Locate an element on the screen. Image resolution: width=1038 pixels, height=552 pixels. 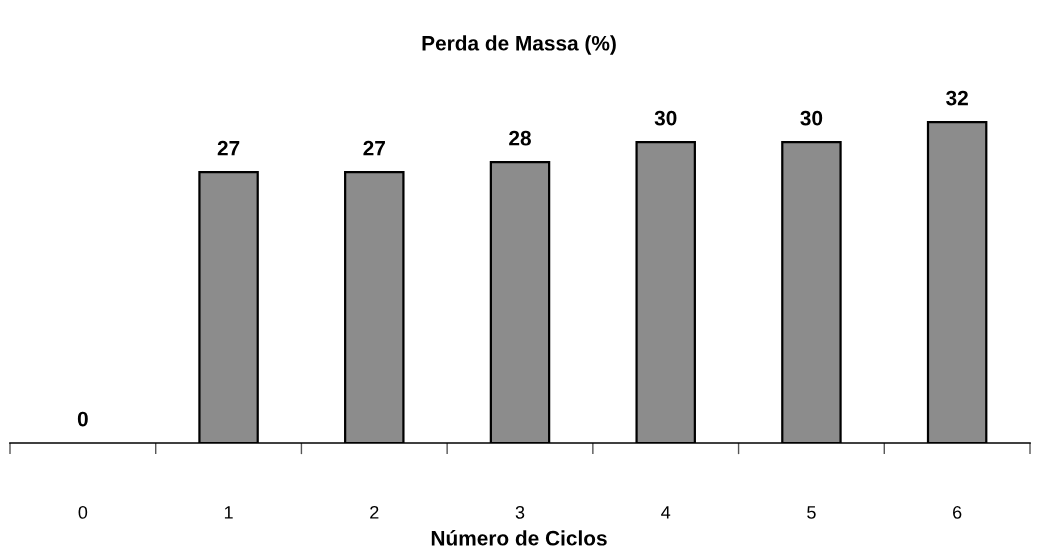
x-tick-label: 4 is located at coordinates (666, 512).